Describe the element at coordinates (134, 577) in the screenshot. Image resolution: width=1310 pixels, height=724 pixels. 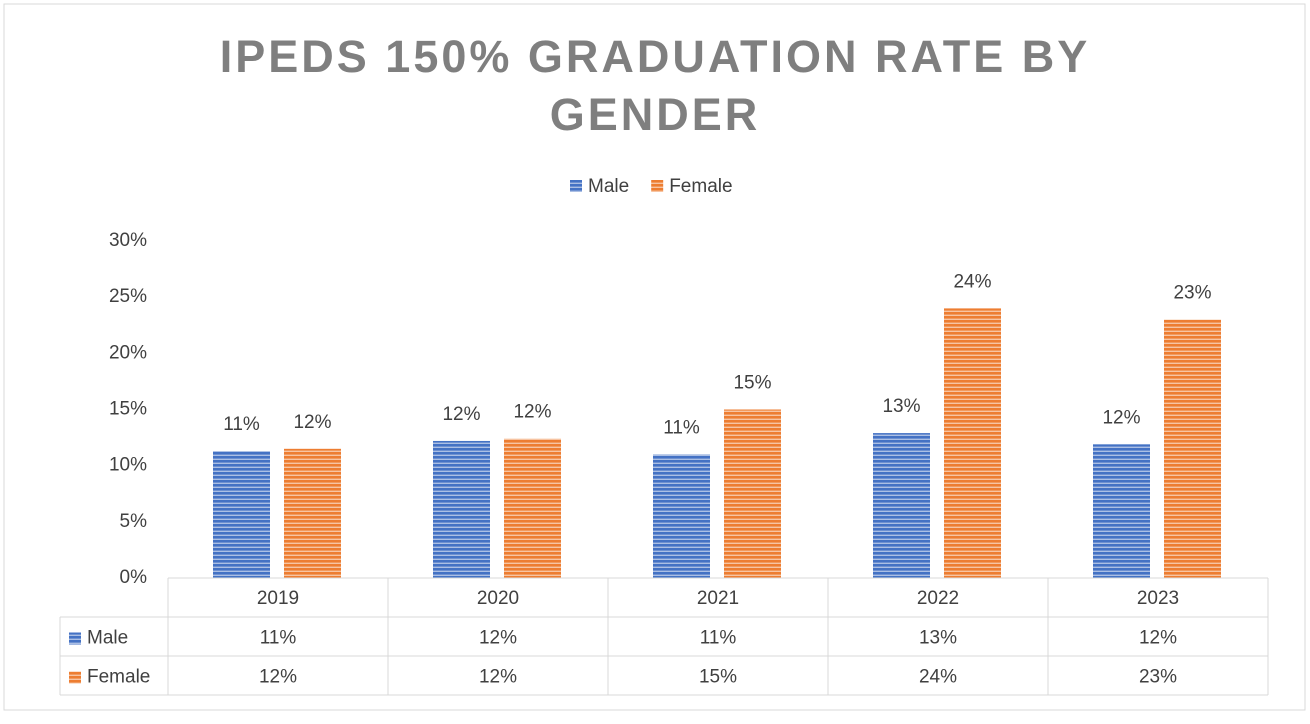
I see `y-tick-label: 0%` at that location.